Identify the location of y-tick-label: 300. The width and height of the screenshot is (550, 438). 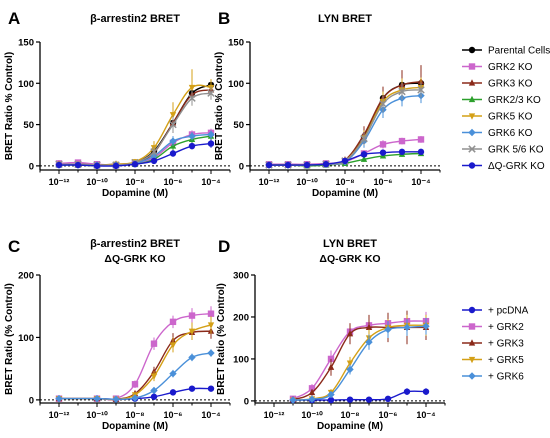
(241, 276).